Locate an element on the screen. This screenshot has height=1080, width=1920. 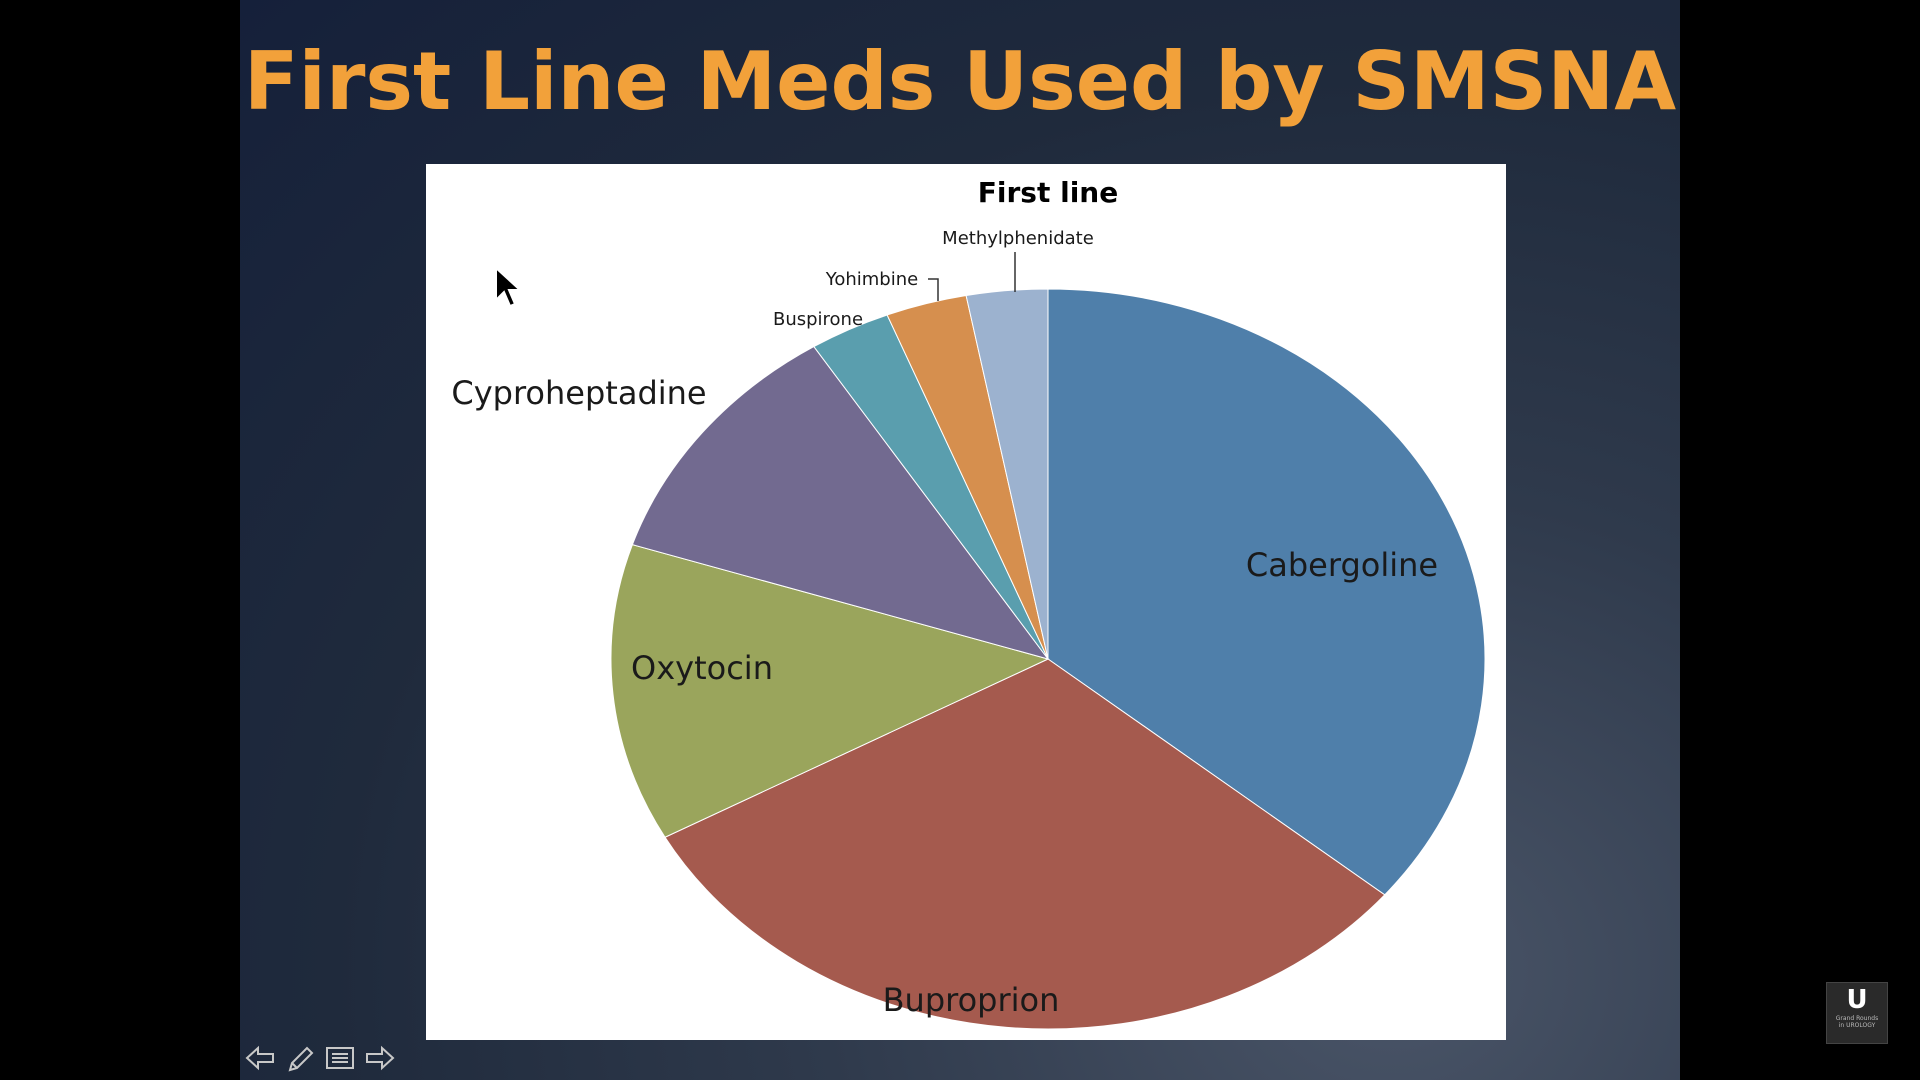
menu-icon is located at coordinates (340, 1058).